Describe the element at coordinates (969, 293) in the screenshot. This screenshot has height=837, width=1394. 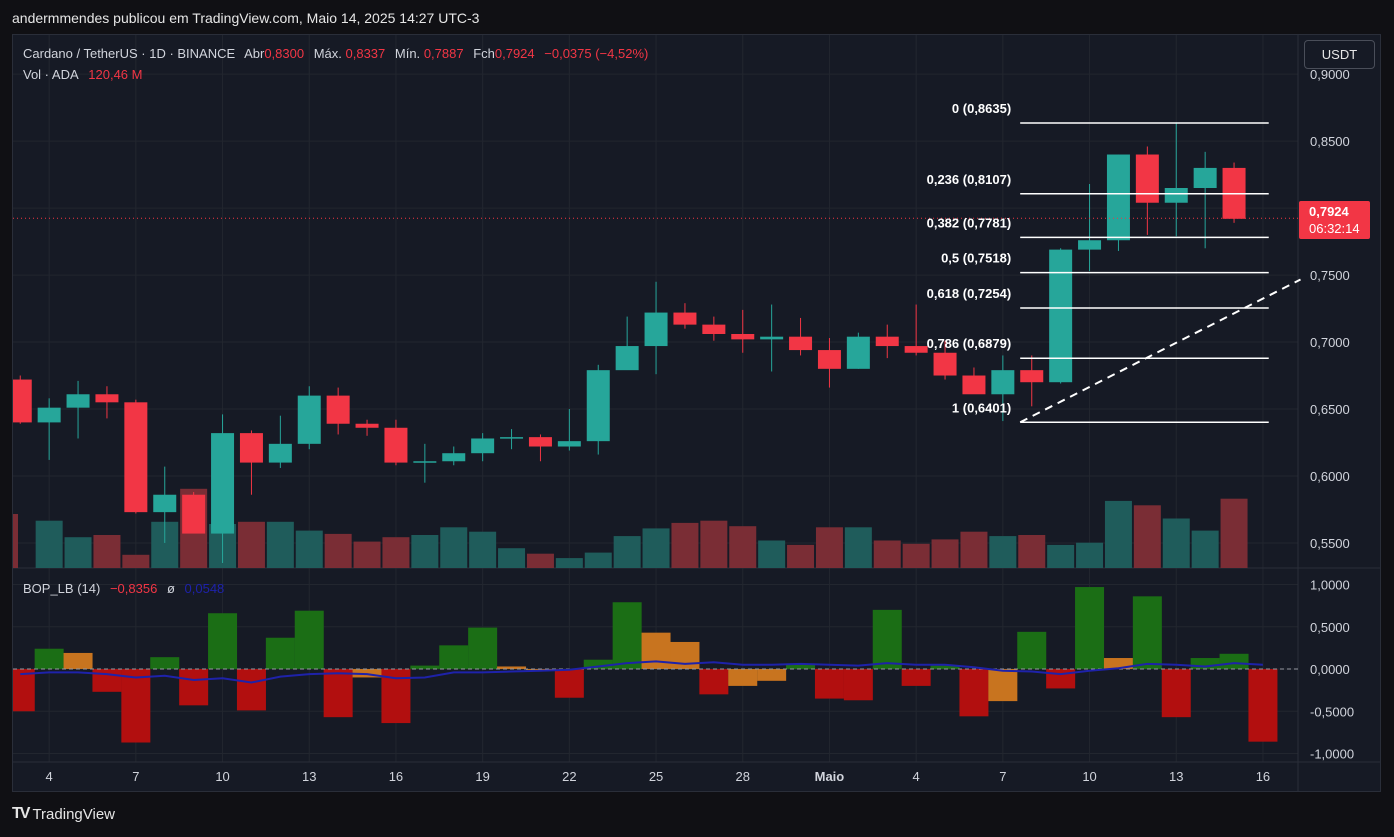
I see `fib-level-label: 0,618 (0,7254)` at that location.